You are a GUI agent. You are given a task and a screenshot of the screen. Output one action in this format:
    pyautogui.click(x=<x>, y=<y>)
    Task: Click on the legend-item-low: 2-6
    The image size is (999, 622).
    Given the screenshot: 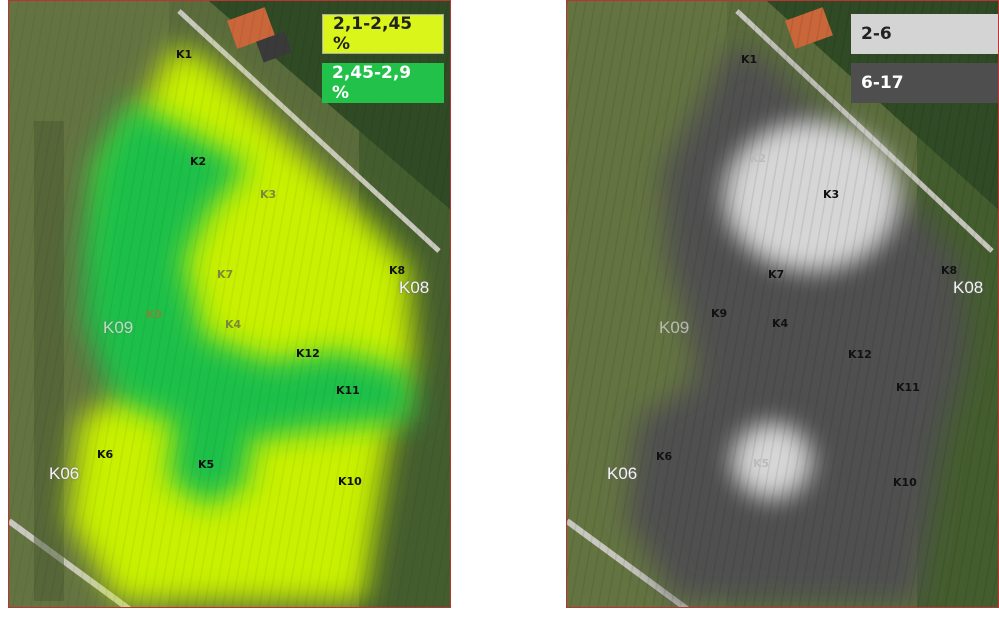 What is the action you would take?
    pyautogui.click(x=924, y=34)
    